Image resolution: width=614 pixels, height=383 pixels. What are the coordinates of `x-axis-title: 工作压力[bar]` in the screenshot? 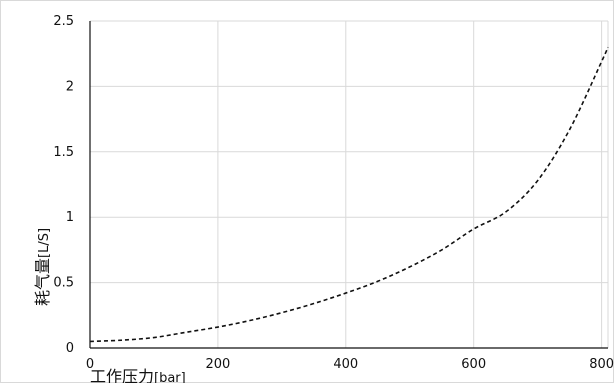 It's located at (138, 375).